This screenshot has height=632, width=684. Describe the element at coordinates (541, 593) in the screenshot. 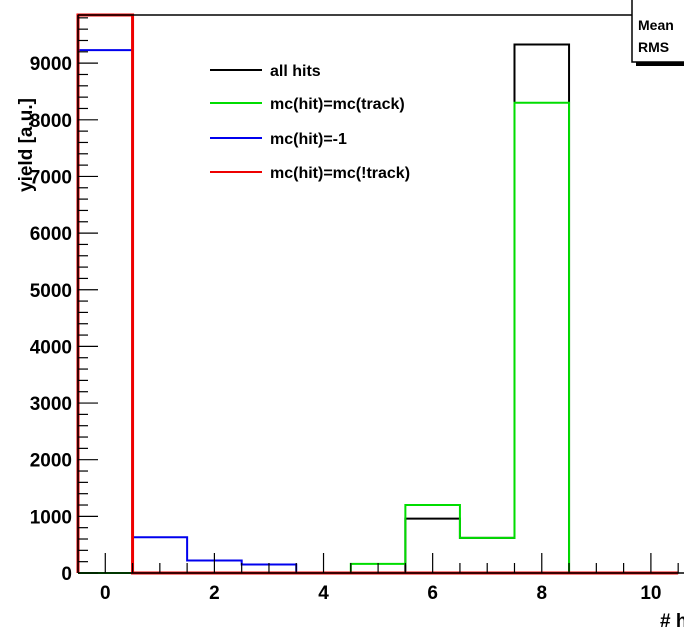

I see `x-tick-label: 8` at that location.